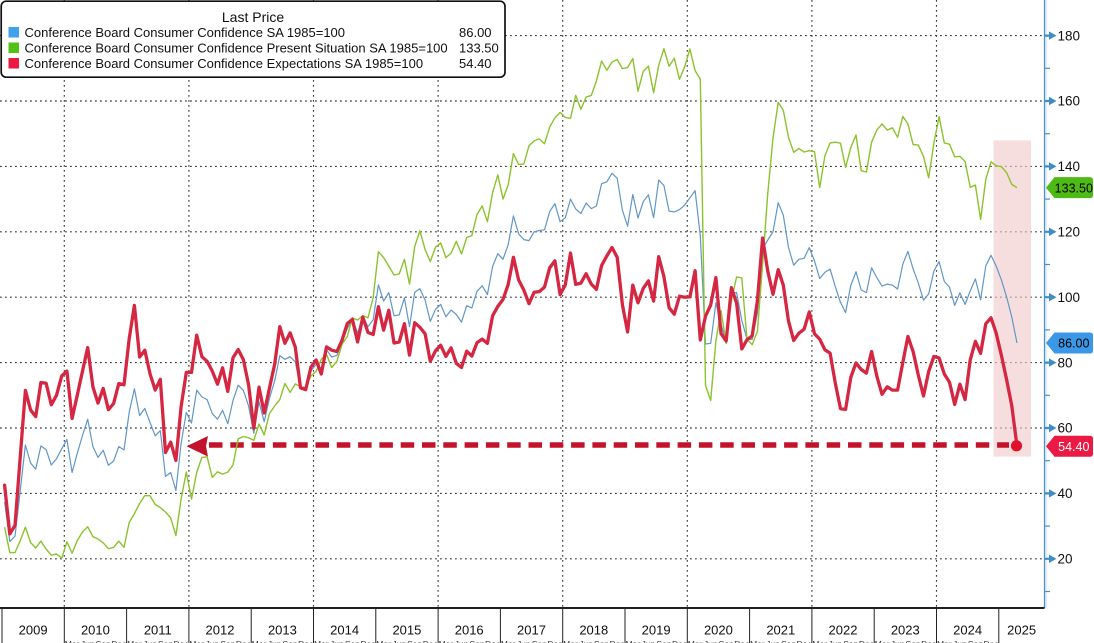  What do you see at coordinates (1069, 101) in the screenshot?
I see `svg-text: 160` at bounding box center [1069, 101].